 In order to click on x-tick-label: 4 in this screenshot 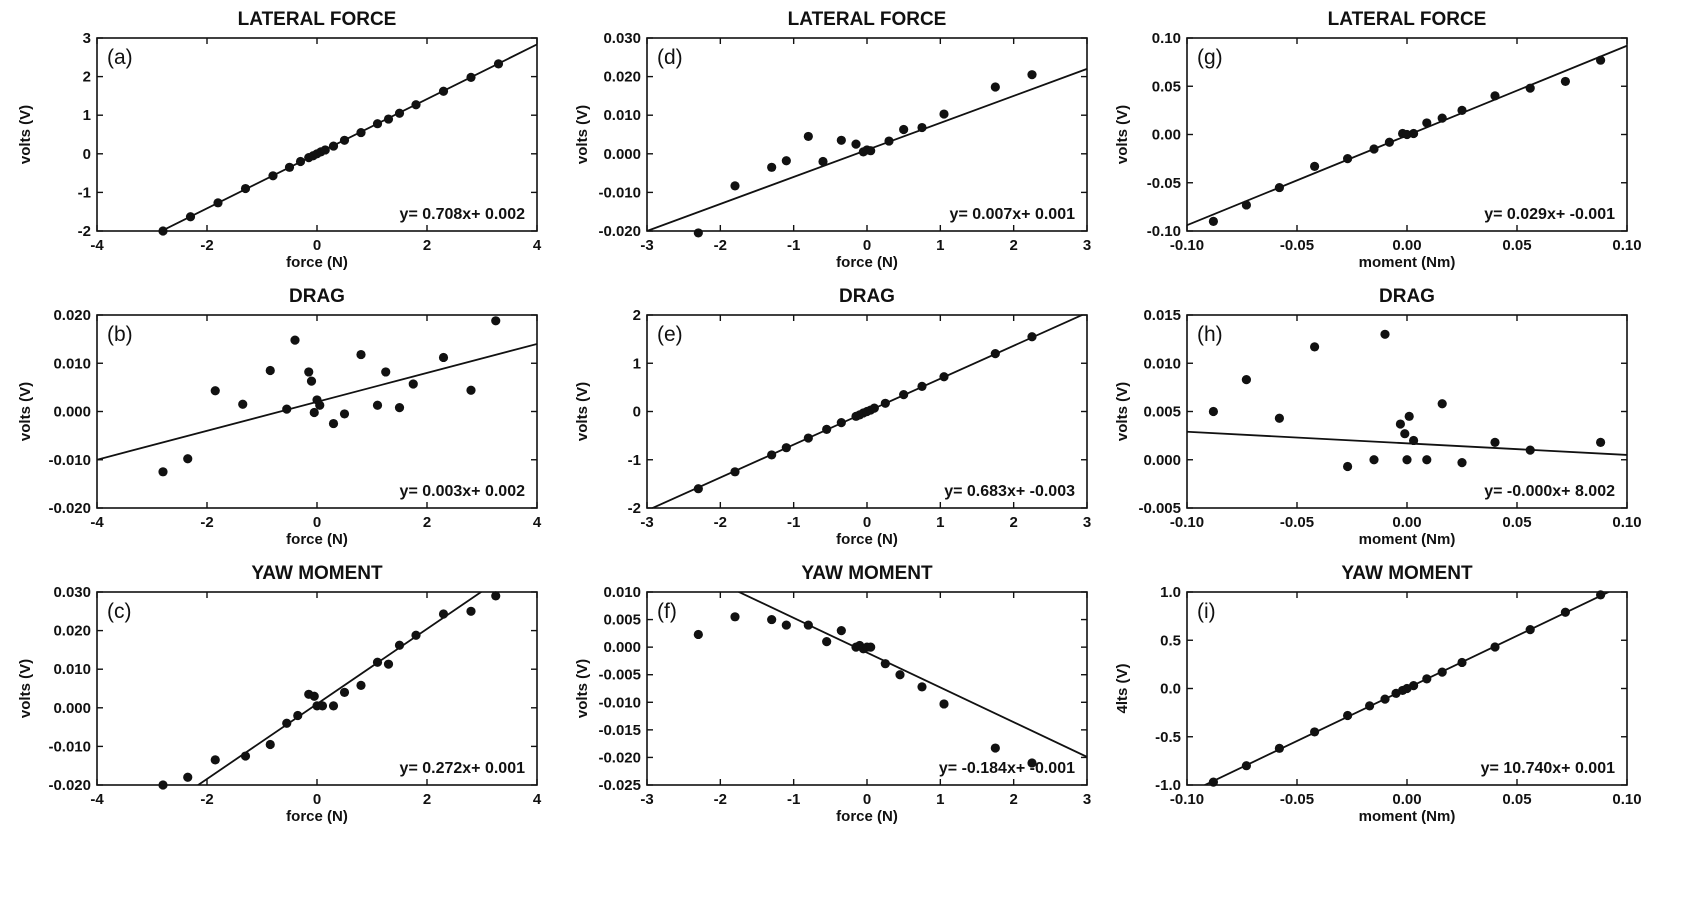, I will do `click(537, 245)`.